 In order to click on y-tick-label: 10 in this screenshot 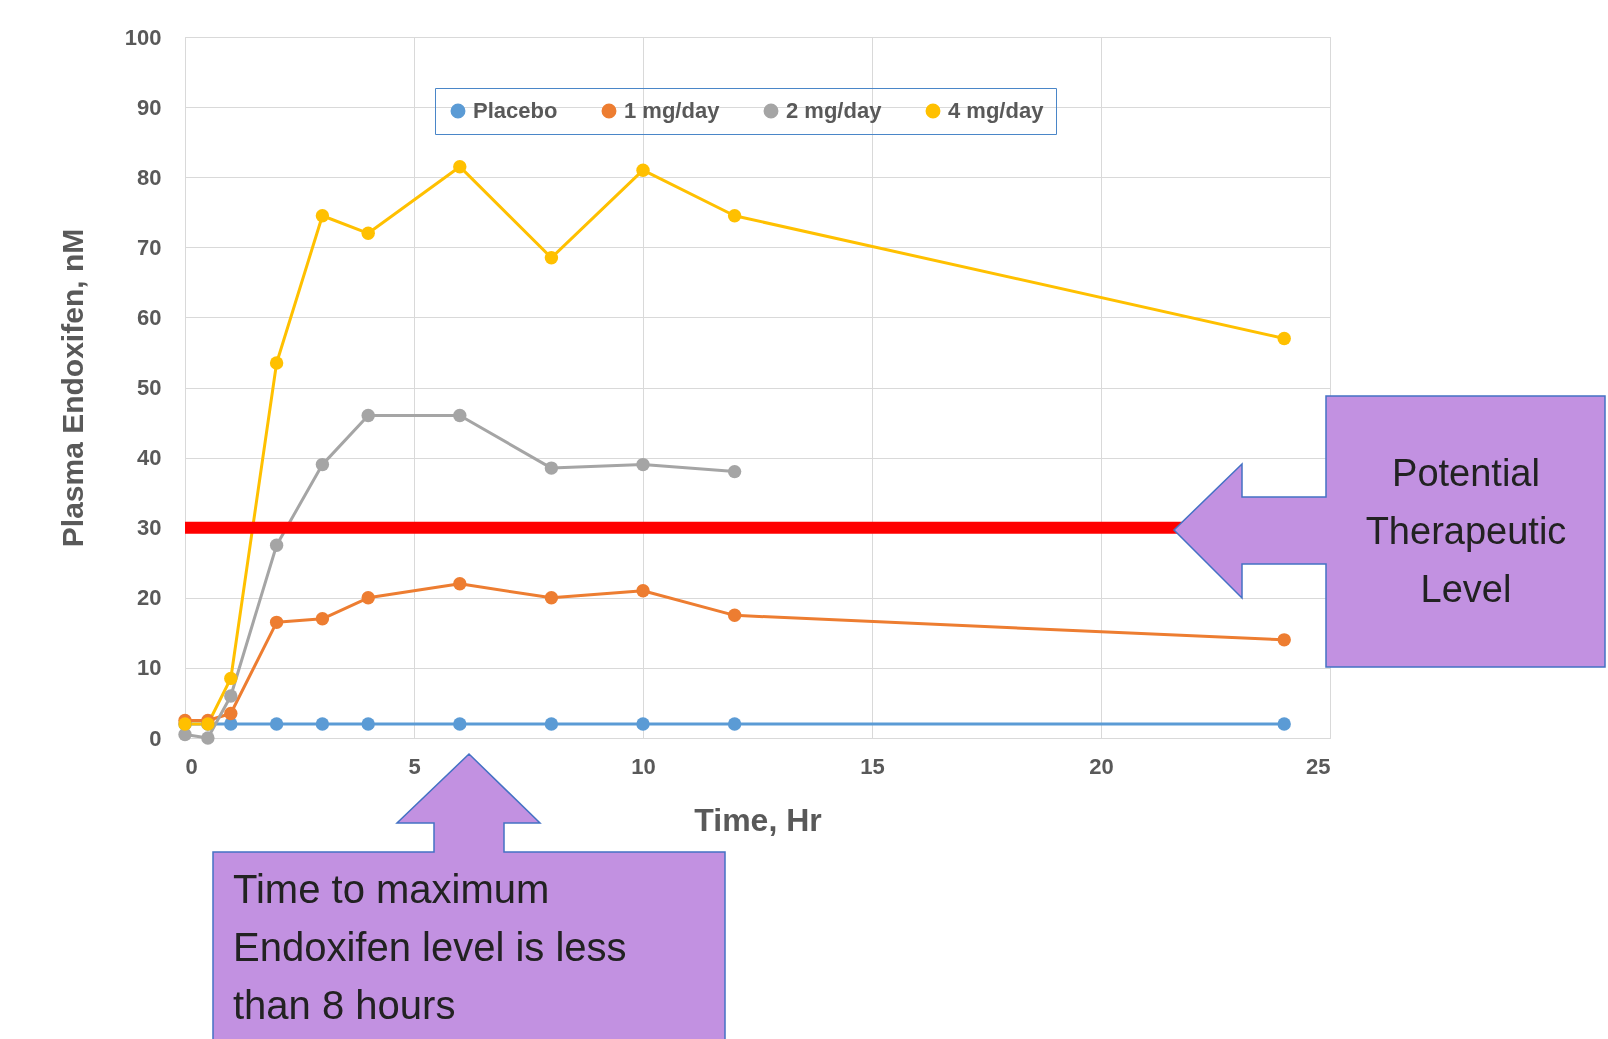, I will do `click(149, 668)`.